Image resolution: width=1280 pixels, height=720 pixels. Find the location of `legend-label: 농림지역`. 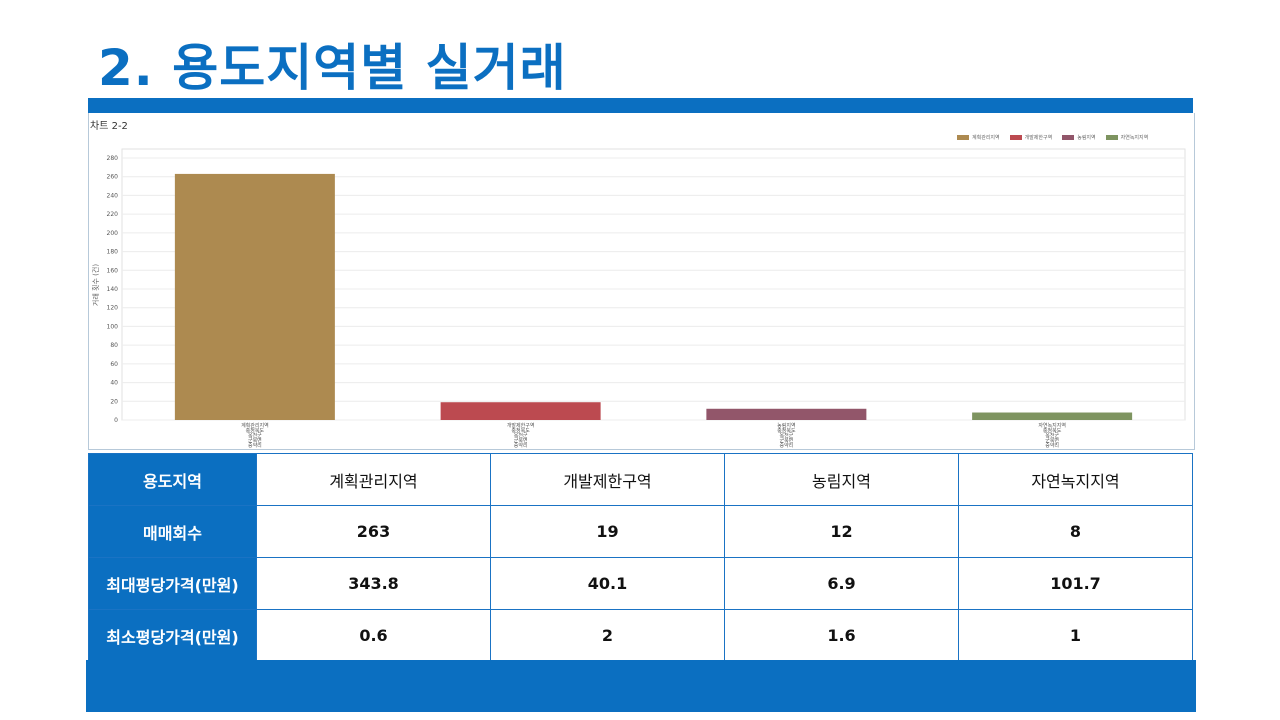

legend-label: 농림지역 is located at coordinates (1086, 138).